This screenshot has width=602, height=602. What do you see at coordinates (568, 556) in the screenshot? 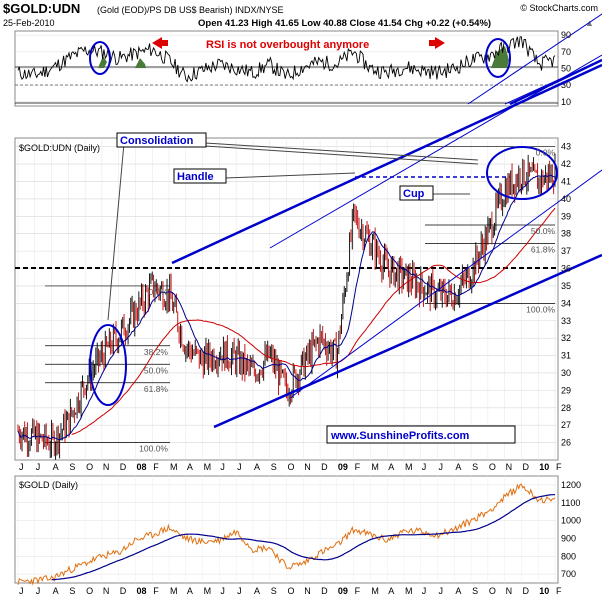
I see `gold-tick-label: 800` at bounding box center [568, 556].